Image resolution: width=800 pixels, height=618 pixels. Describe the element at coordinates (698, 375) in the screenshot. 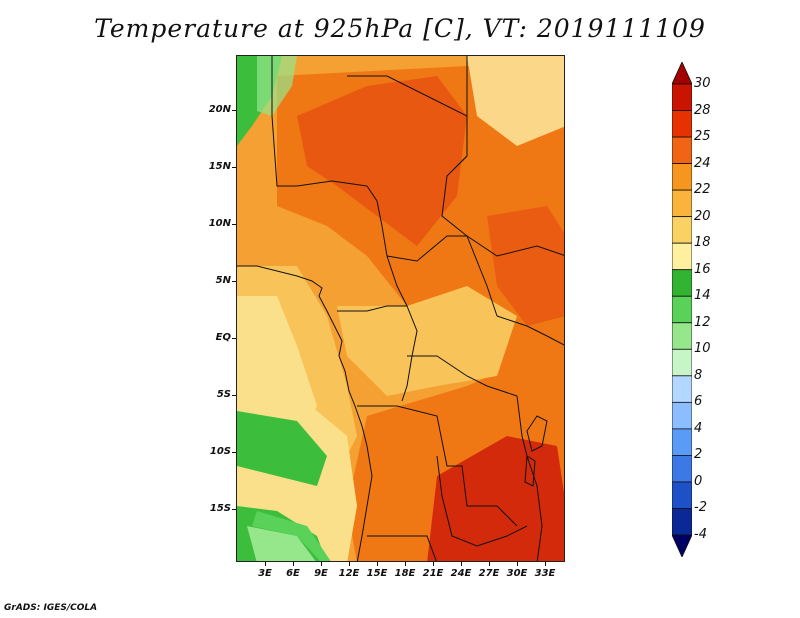

I see `colorbar-label: 8` at that location.